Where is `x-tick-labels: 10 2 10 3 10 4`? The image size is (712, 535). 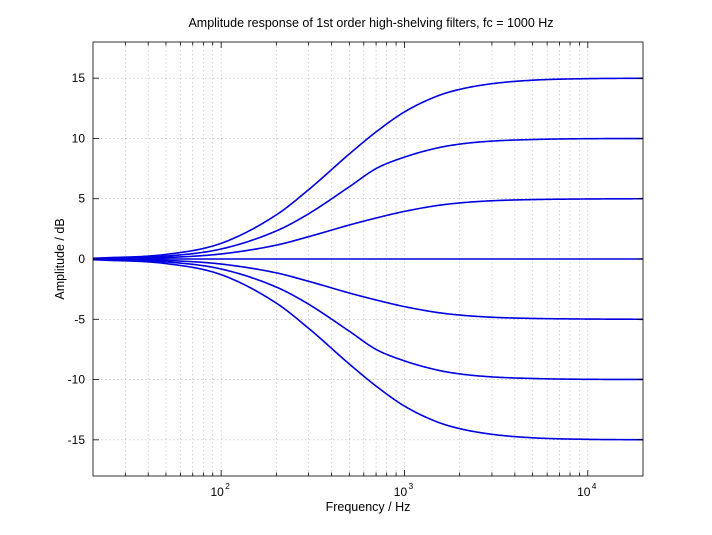 x-tick-labels: 10 2 10 3 10 4 is located at coordinates (403, 490).